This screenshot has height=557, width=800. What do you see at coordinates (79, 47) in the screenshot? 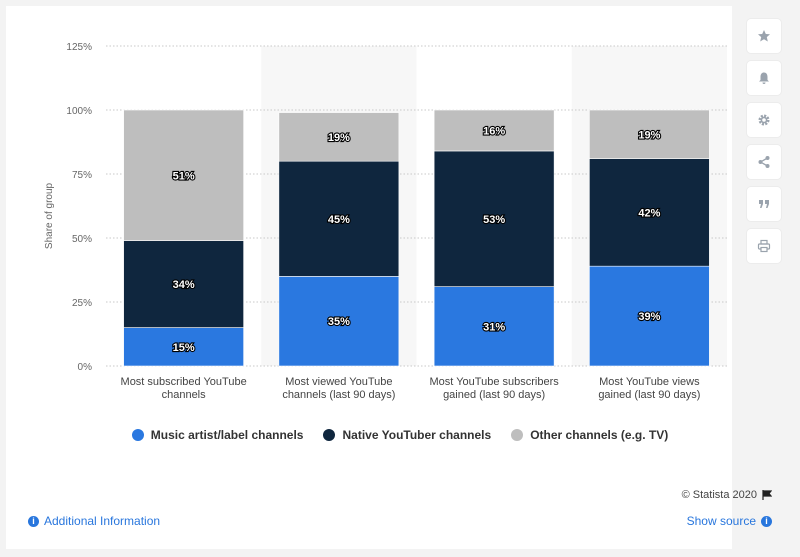
I see `y-tick-label: 125%` at bounding box center [79, 47].